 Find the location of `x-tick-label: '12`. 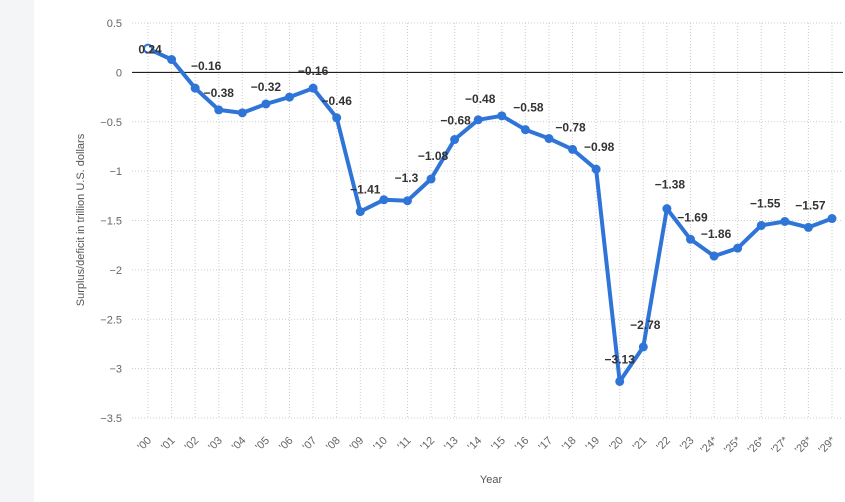

x-tick-label: '12 is located at coordinates (428, 444).